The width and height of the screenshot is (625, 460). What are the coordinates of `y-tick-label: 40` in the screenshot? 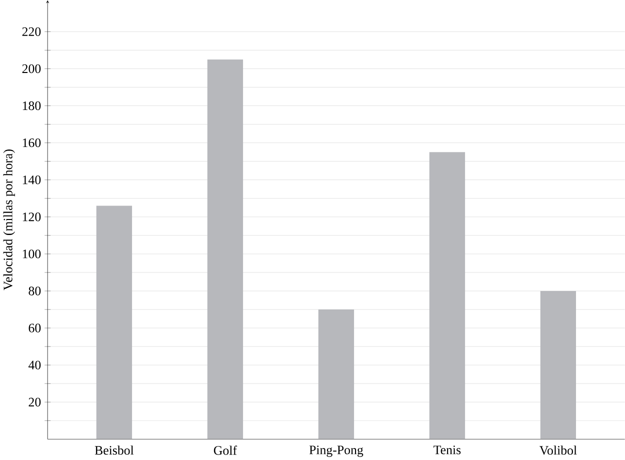 It's located at (34, 365).